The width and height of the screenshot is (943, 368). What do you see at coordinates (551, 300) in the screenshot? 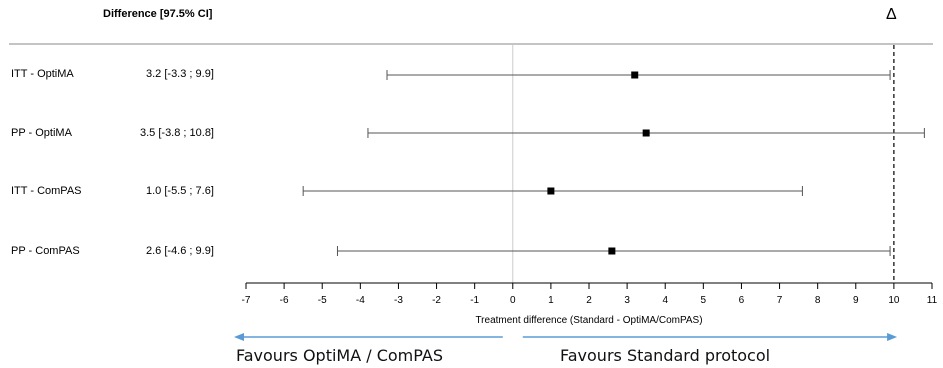
I see `x-tick-label: 1` at bounding box center [551, 300].